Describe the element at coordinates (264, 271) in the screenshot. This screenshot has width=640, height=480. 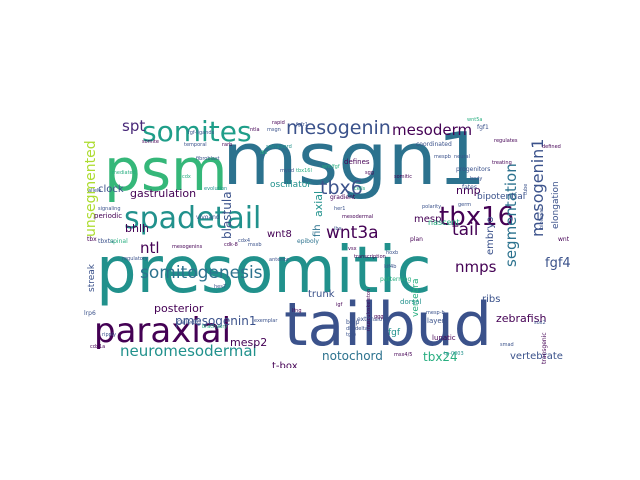
I see `word-presomitic: presomitic` at that location.